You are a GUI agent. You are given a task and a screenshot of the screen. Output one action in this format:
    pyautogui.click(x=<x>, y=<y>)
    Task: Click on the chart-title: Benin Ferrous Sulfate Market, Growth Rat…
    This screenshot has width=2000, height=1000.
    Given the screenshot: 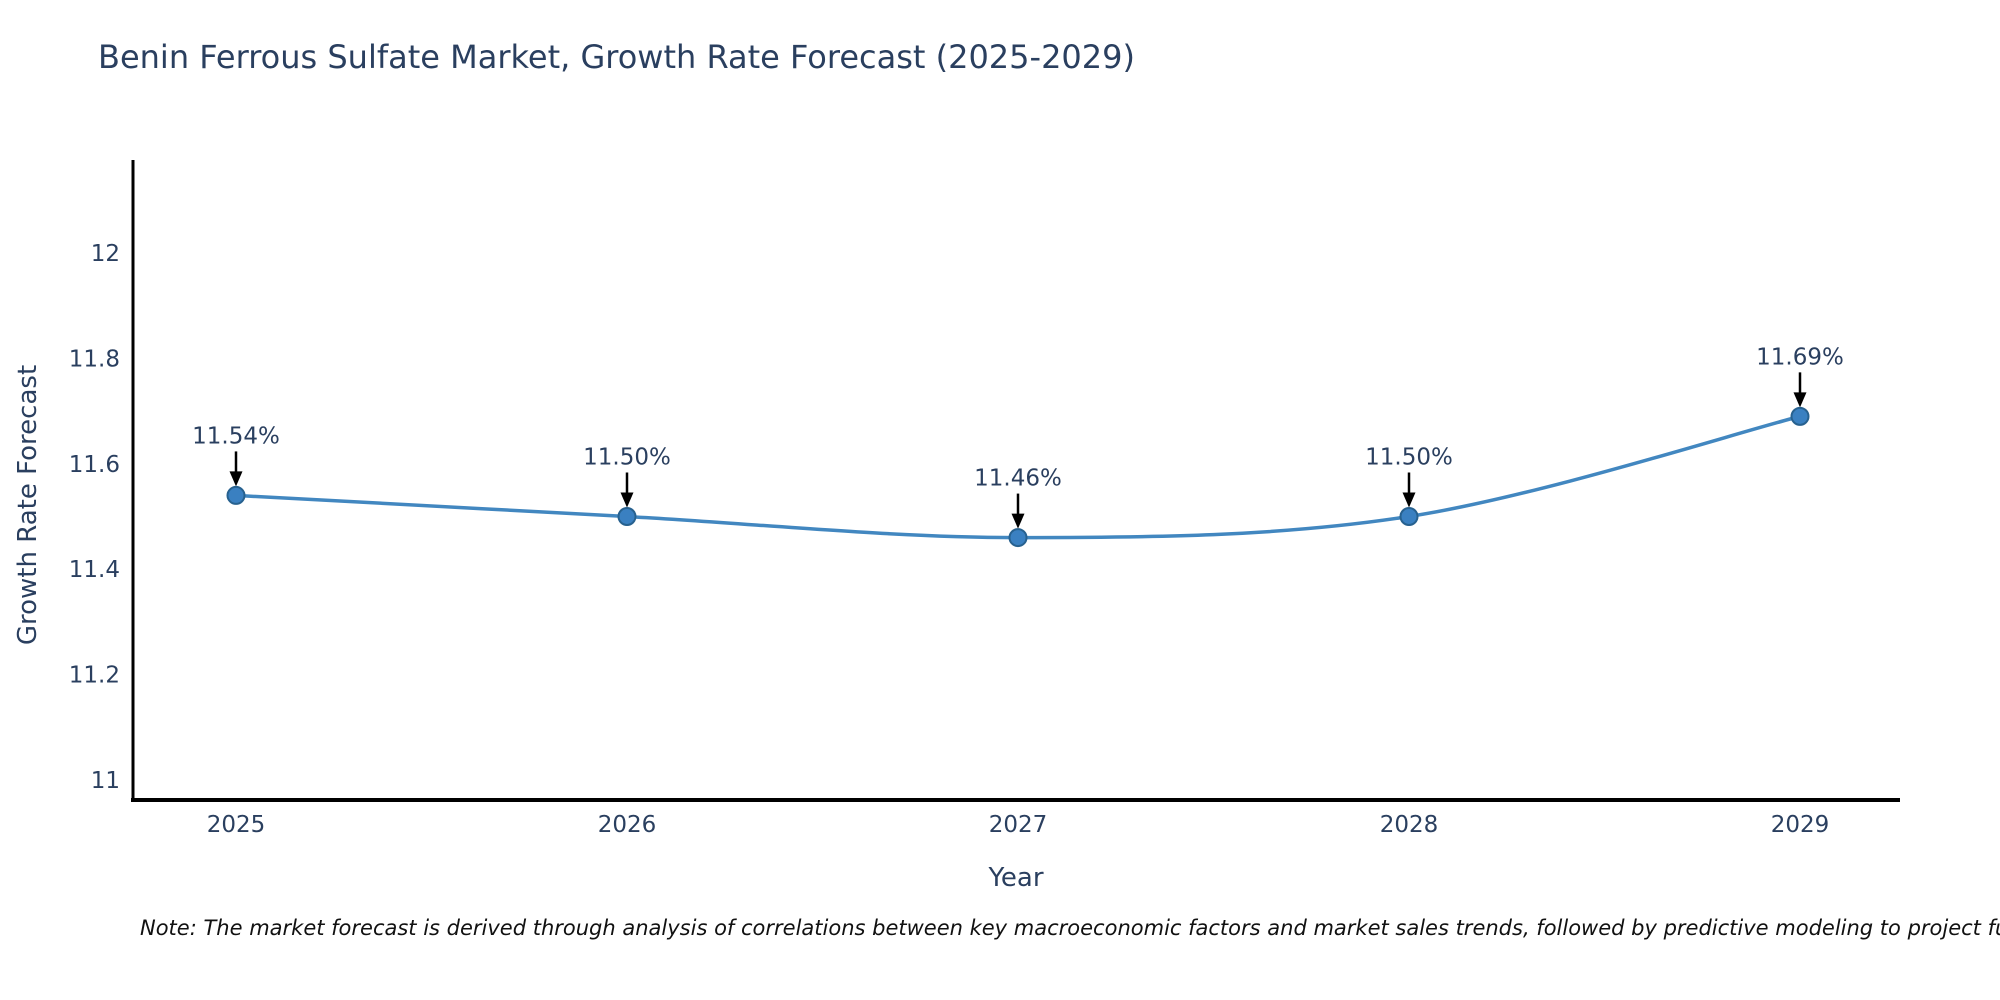 What is the action you would take?
    pyautogui.click(x=616, y=57)
    